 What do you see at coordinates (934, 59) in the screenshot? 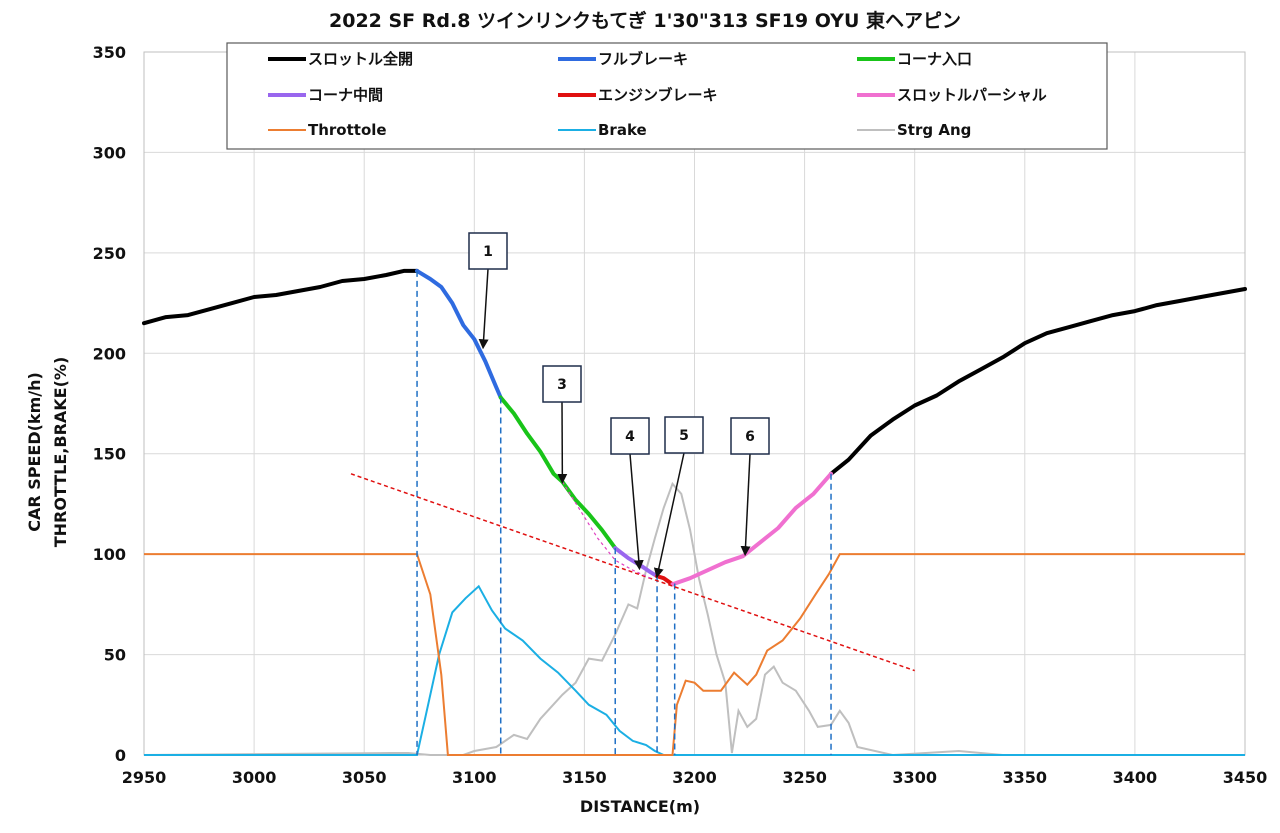
I see `legend-label: コーナ入口` at bounding box center [934, 59].